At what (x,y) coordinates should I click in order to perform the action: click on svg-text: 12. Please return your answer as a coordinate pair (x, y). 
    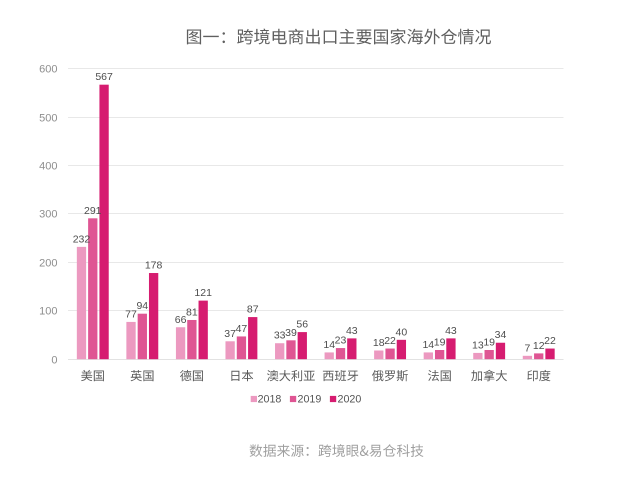
    Looking at the image, I should click on (539, 346).